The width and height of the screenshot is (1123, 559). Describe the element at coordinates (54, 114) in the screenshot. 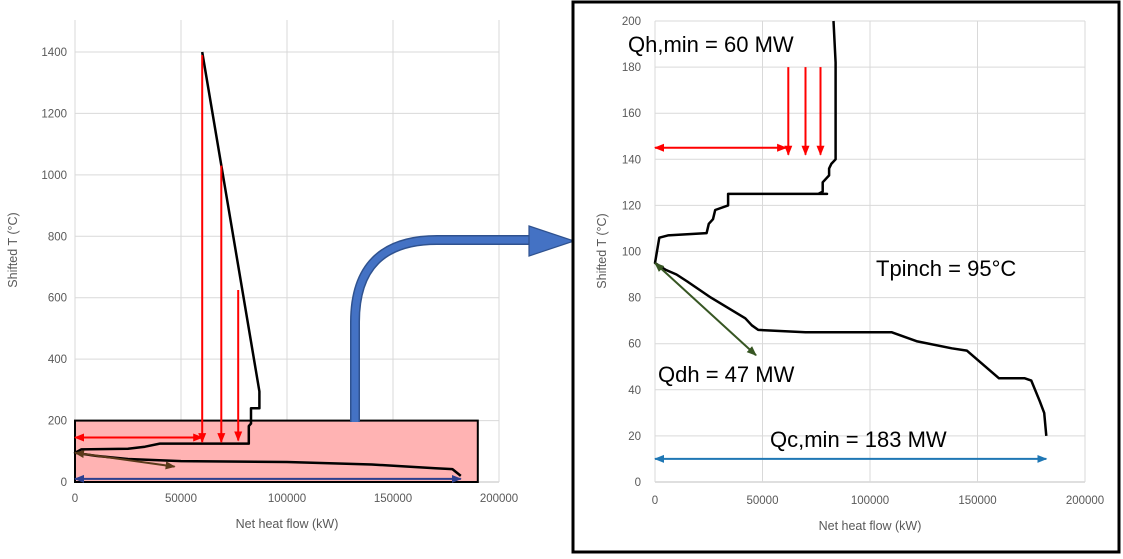

I see `left-y-tick: 1200` at that location.